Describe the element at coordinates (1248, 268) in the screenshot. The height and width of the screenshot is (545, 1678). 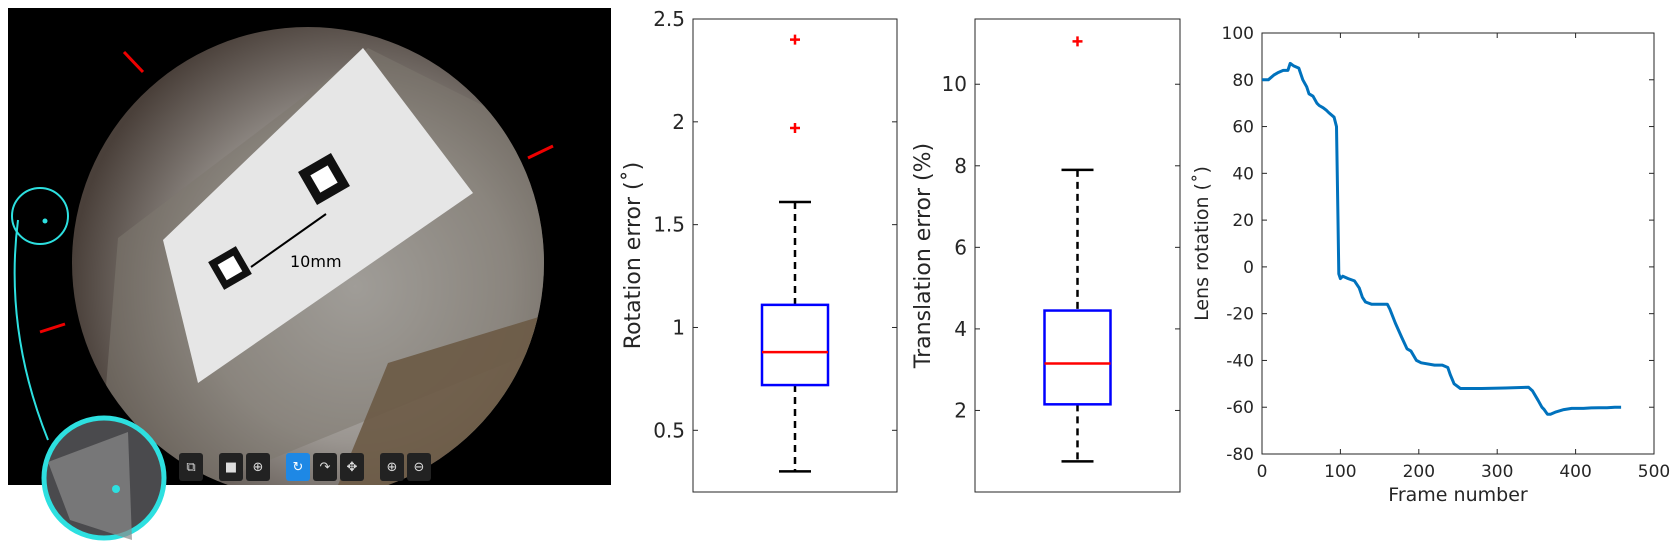
I see `y-tick-label: 0` at that location.